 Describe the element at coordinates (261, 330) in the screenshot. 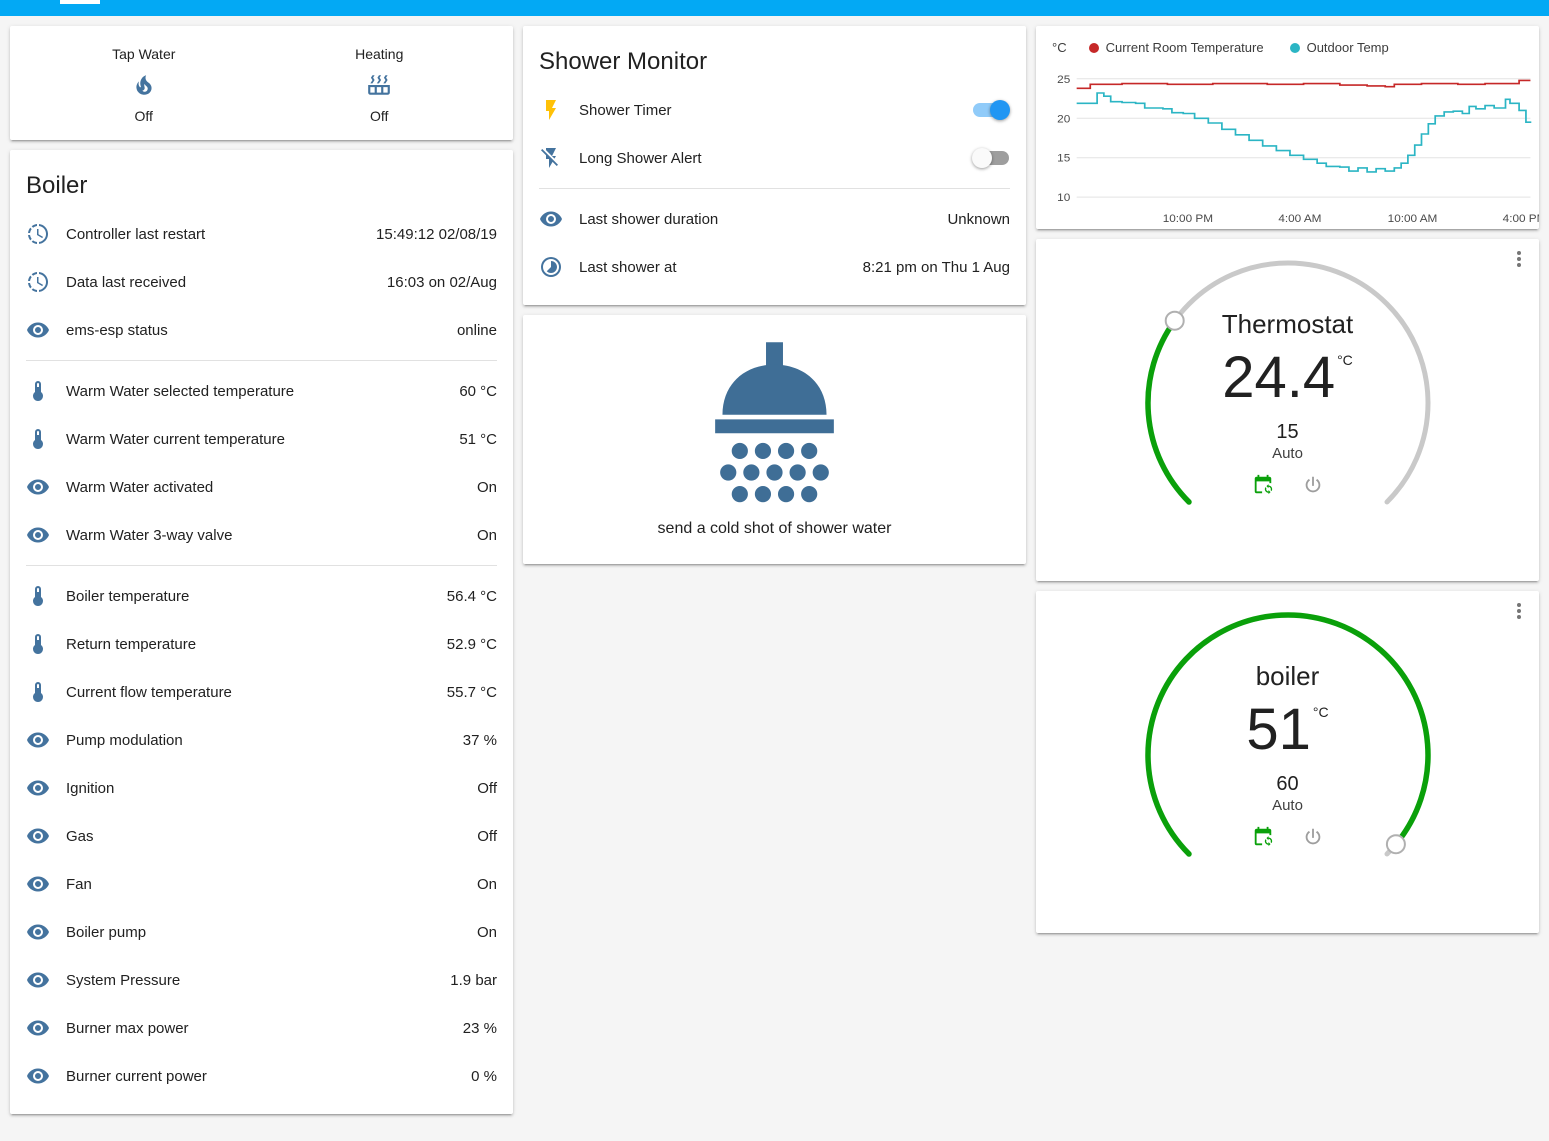

I see `entity-row: ems-esp status online` at that location.